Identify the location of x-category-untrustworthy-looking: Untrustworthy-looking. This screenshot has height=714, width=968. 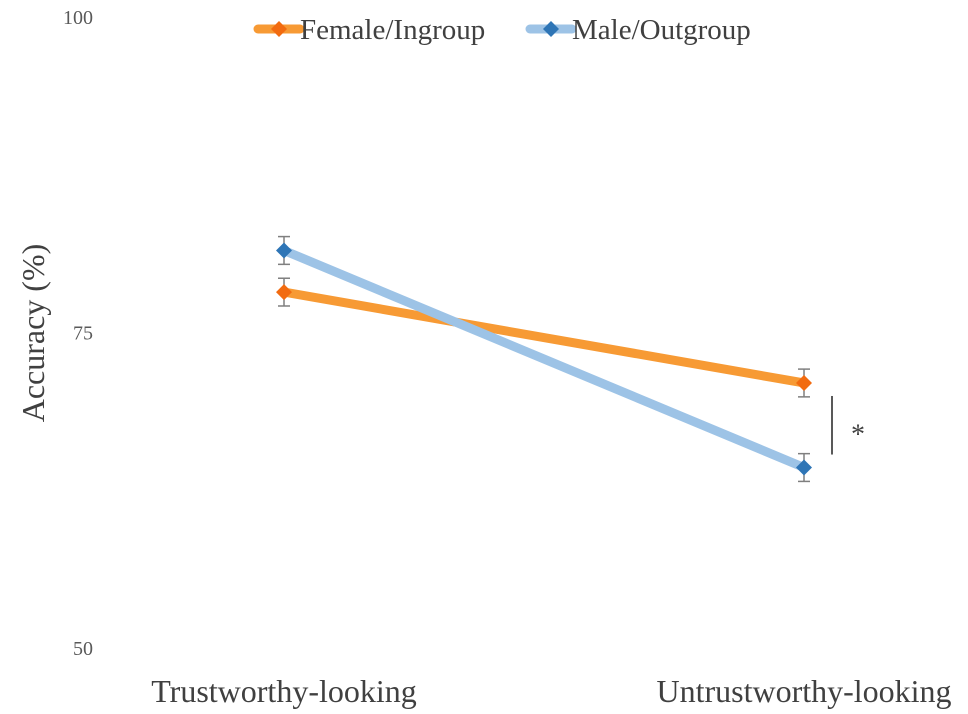
(803, 691).